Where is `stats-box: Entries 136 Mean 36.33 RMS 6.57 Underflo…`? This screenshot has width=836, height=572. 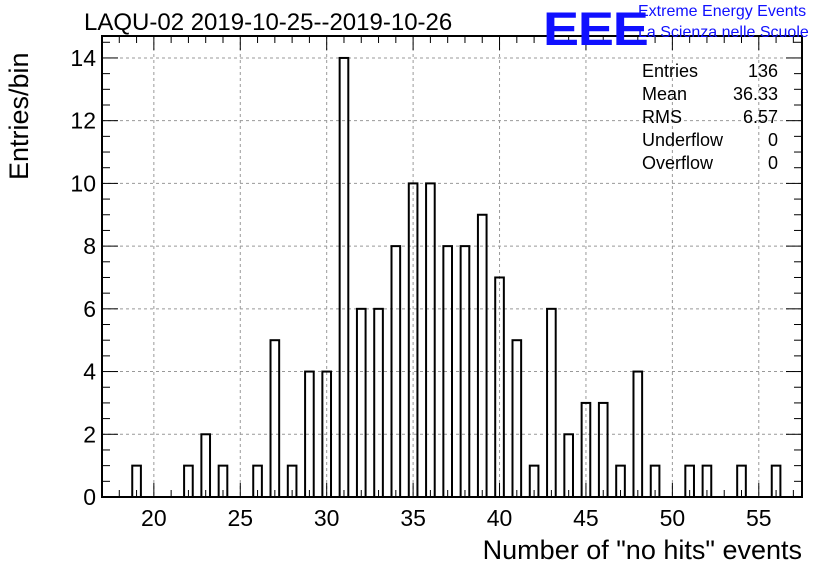 stats-box: Entries 136 Mean 36.33 RMS 6.57 Underflo… is located at coordinates (710, 117).